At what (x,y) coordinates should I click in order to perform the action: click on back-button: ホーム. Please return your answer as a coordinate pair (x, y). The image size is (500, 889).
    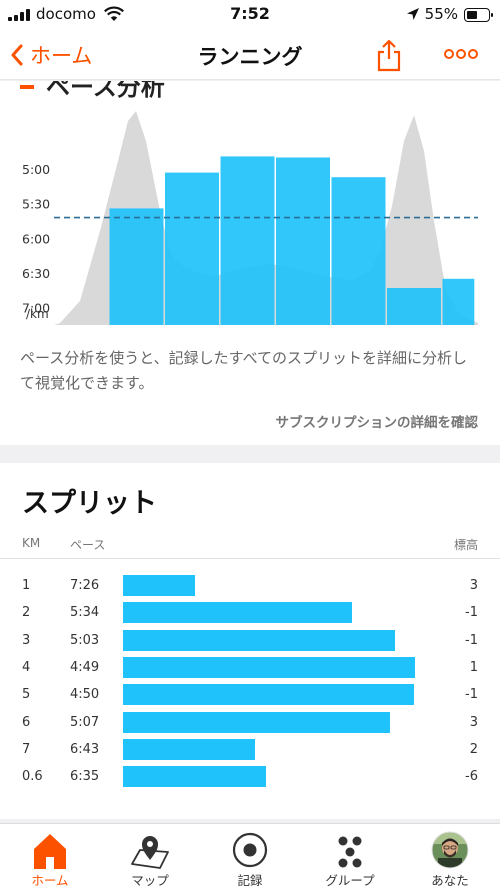
    Looking at the image, I should click on (51, 55).